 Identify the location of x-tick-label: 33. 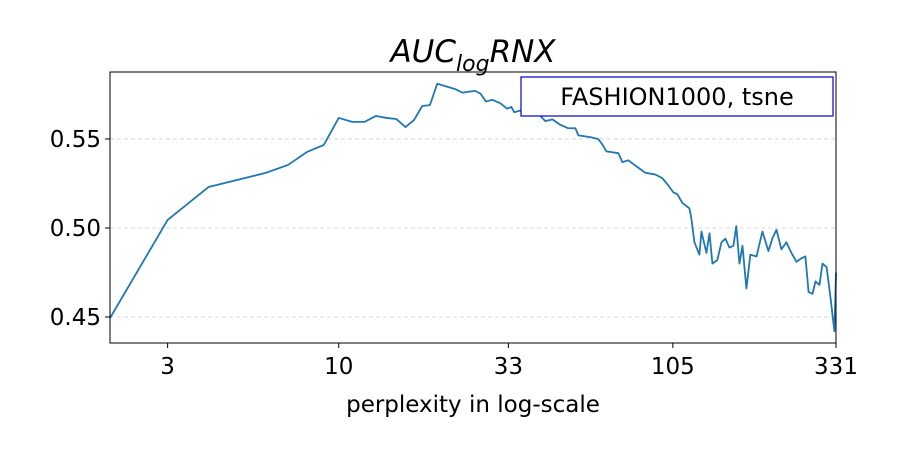
(508, 367).